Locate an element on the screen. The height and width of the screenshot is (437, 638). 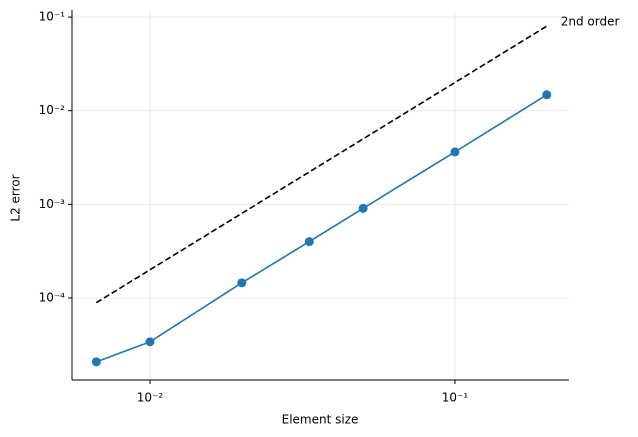
x-tick-label: 10⁻¹ is located at coordinates (455, 398).